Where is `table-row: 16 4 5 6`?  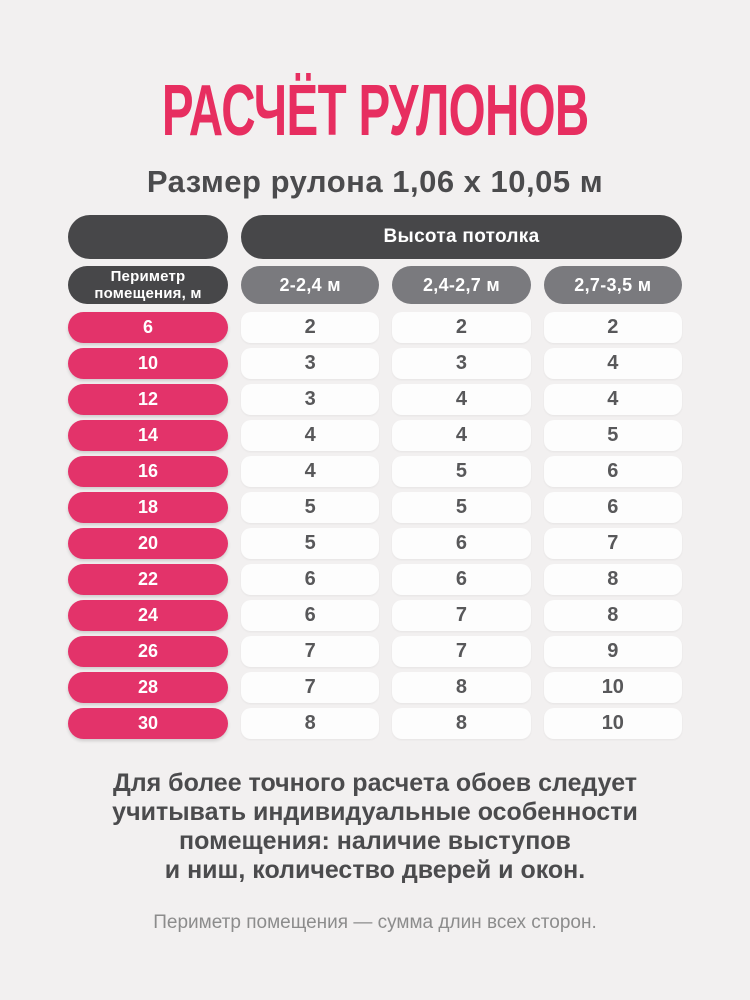 table-row: 16 4 5 6 is located at coordinates (375, 471).